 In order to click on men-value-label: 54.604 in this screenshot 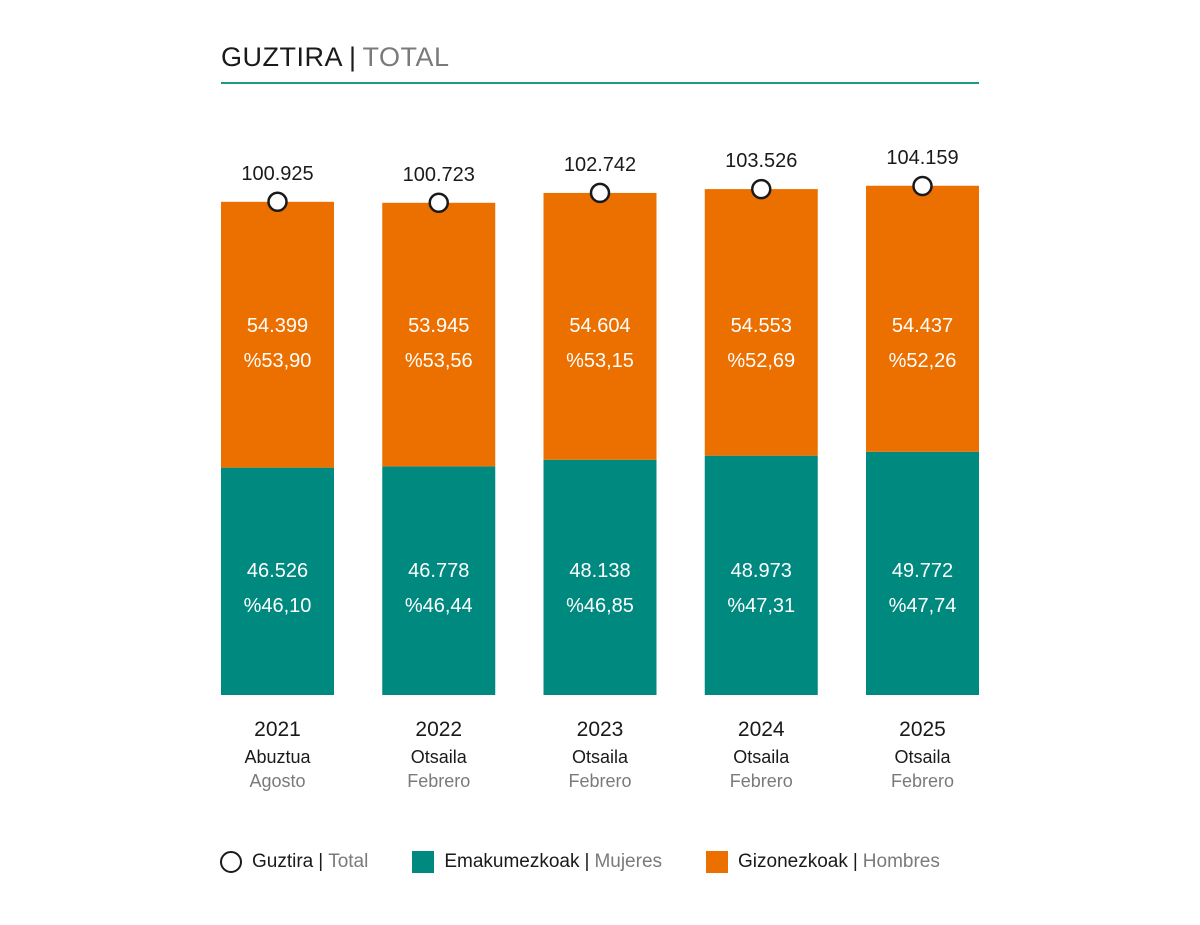, I will do `click(599, 326)`.